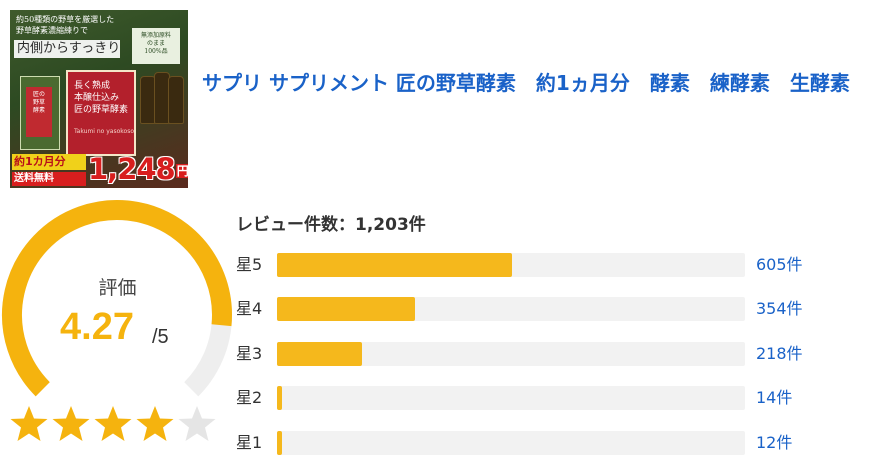 The width and height of the screenshot is (875, 465). What do you see at coordinates (249, 442) in the screenshot?
I see `rating-row-label: 星1` at bounding box center [249, 442].